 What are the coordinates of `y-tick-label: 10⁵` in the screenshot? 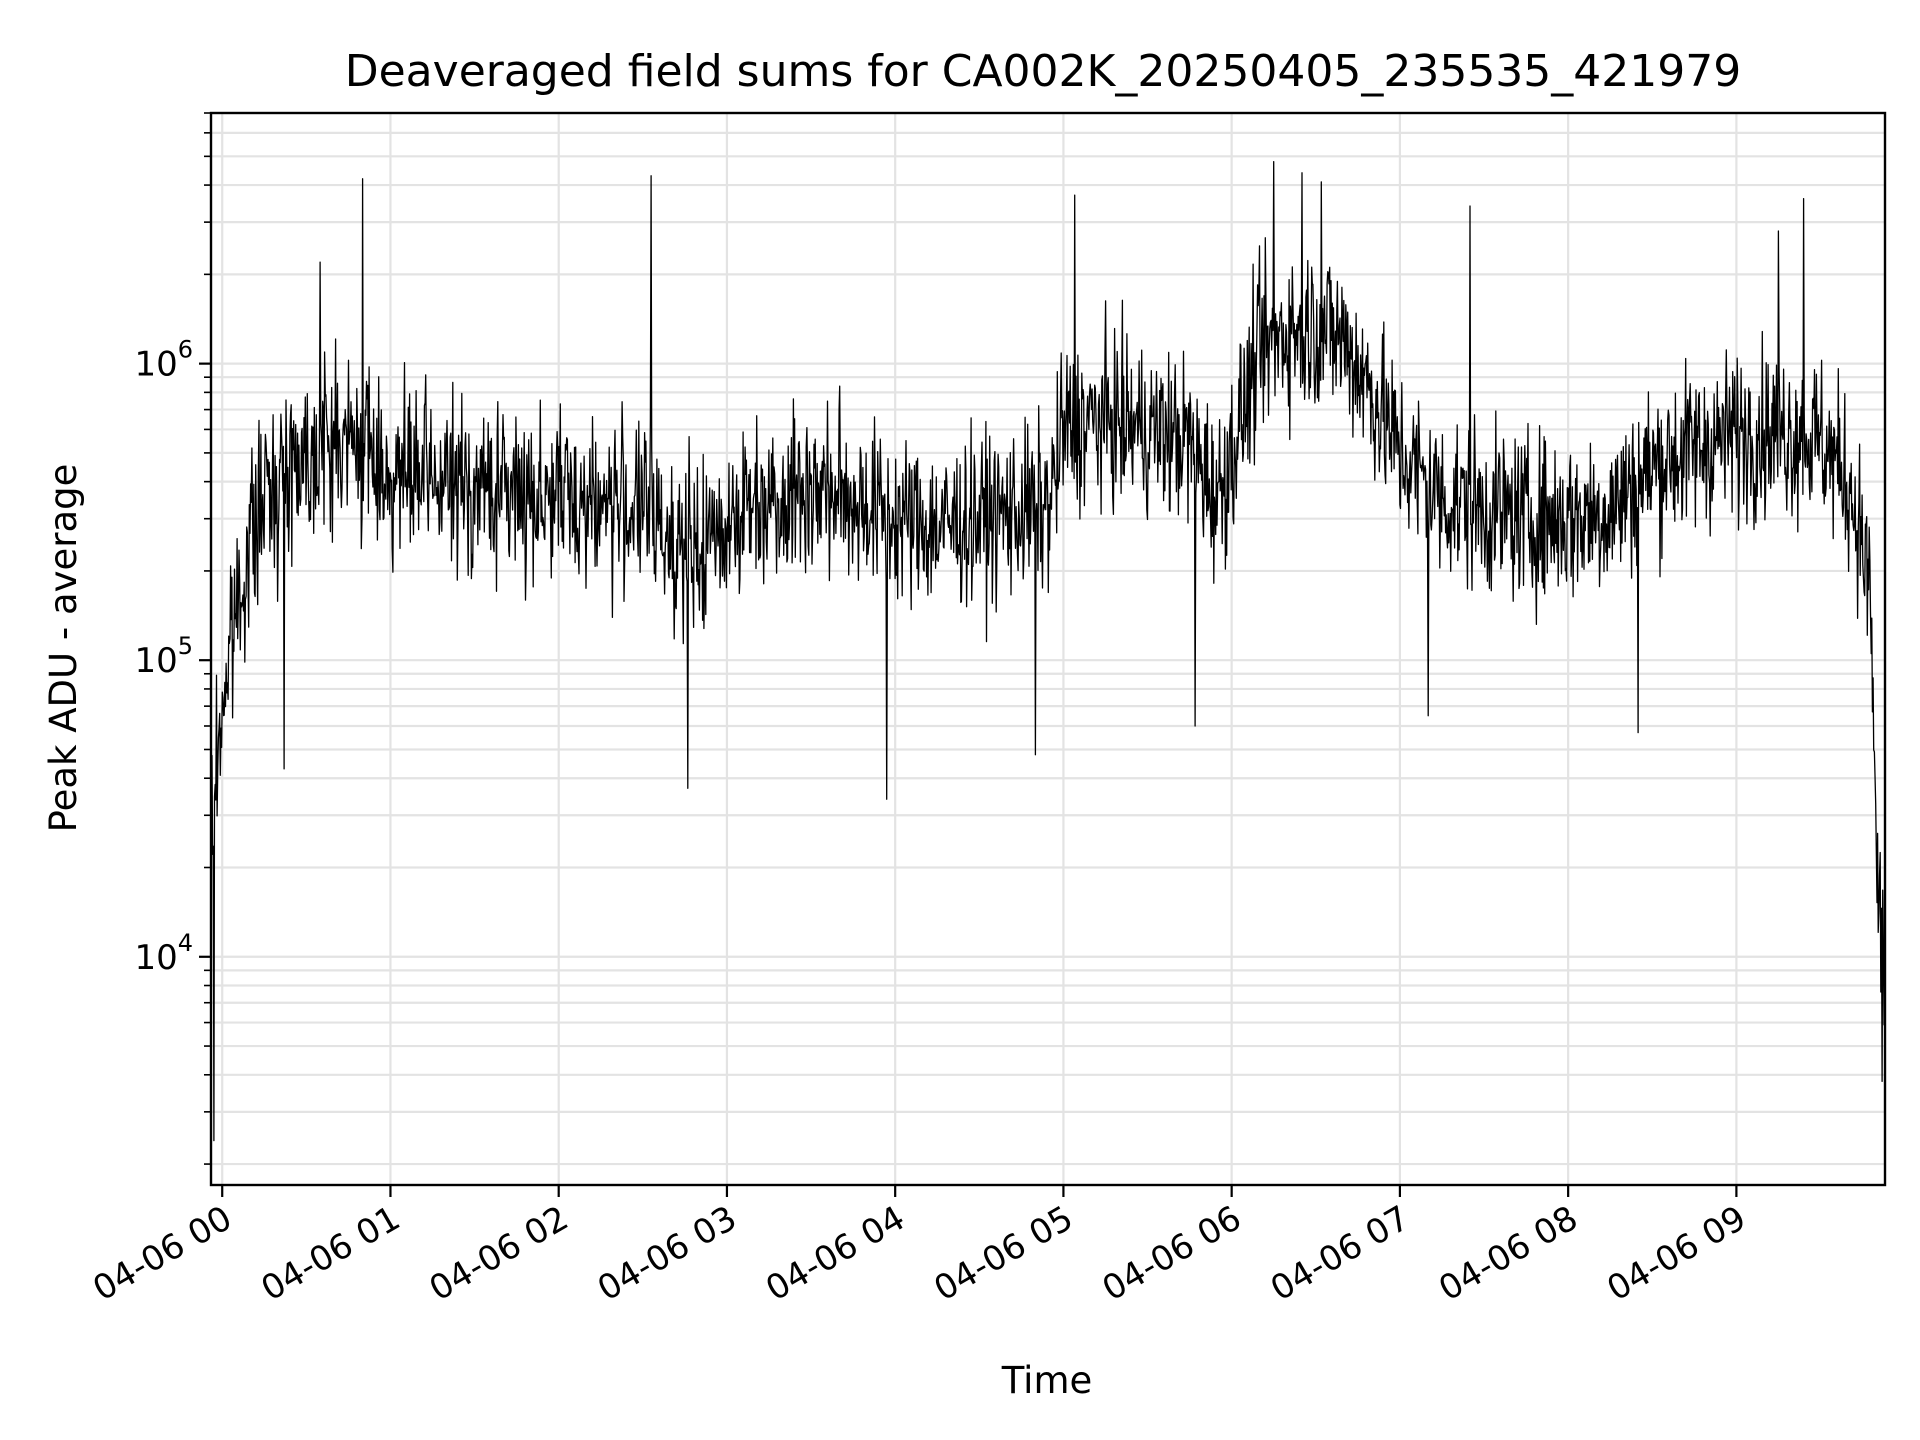 It's located at (163, 656).